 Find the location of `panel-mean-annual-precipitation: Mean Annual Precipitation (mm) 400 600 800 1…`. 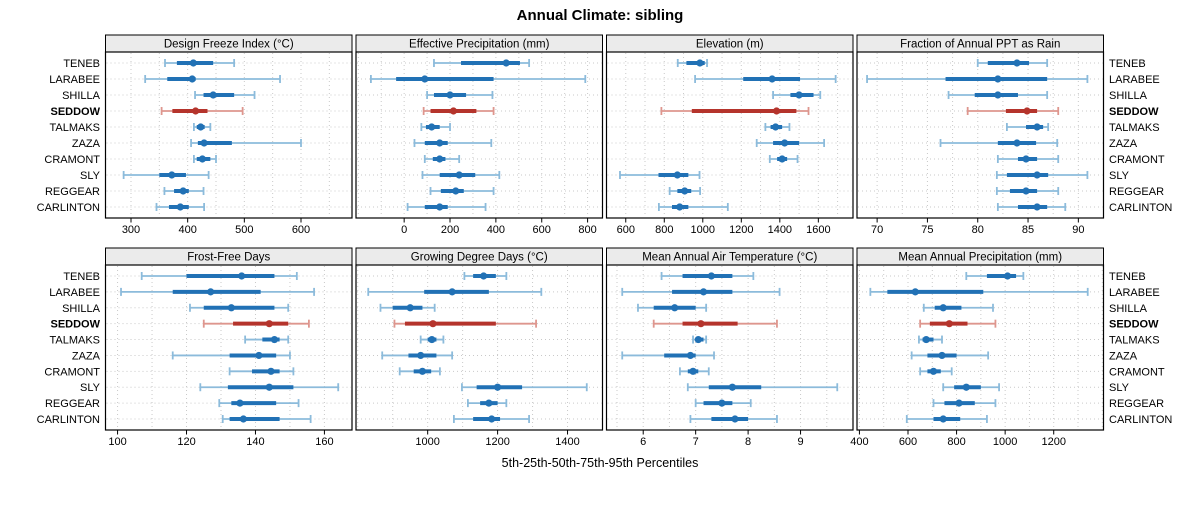

panel-mean-annual-precipitation: Mean Annual Precipitation (mm) 400 600 800 1… is located at coordinates (1011, 347).